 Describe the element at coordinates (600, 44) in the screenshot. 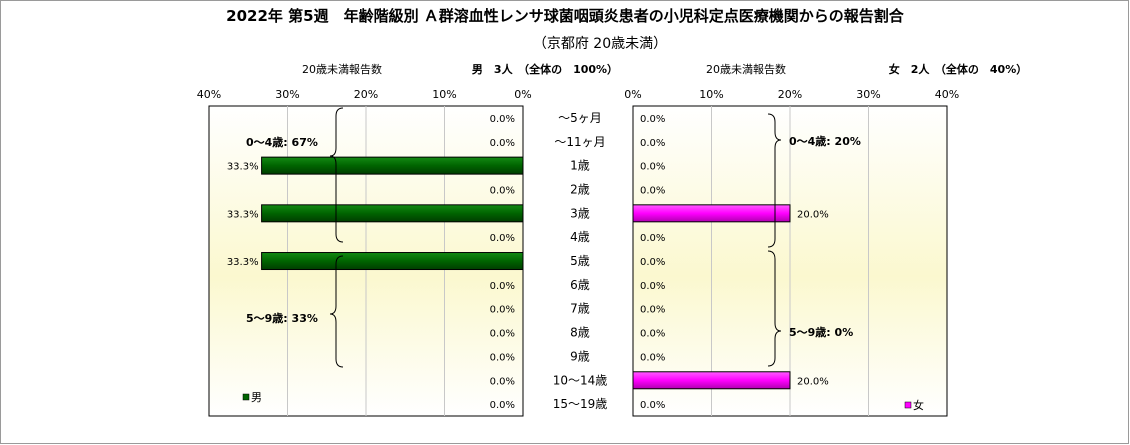

I see `chart-subtitle: （京都府 20歳未満）` at that location.